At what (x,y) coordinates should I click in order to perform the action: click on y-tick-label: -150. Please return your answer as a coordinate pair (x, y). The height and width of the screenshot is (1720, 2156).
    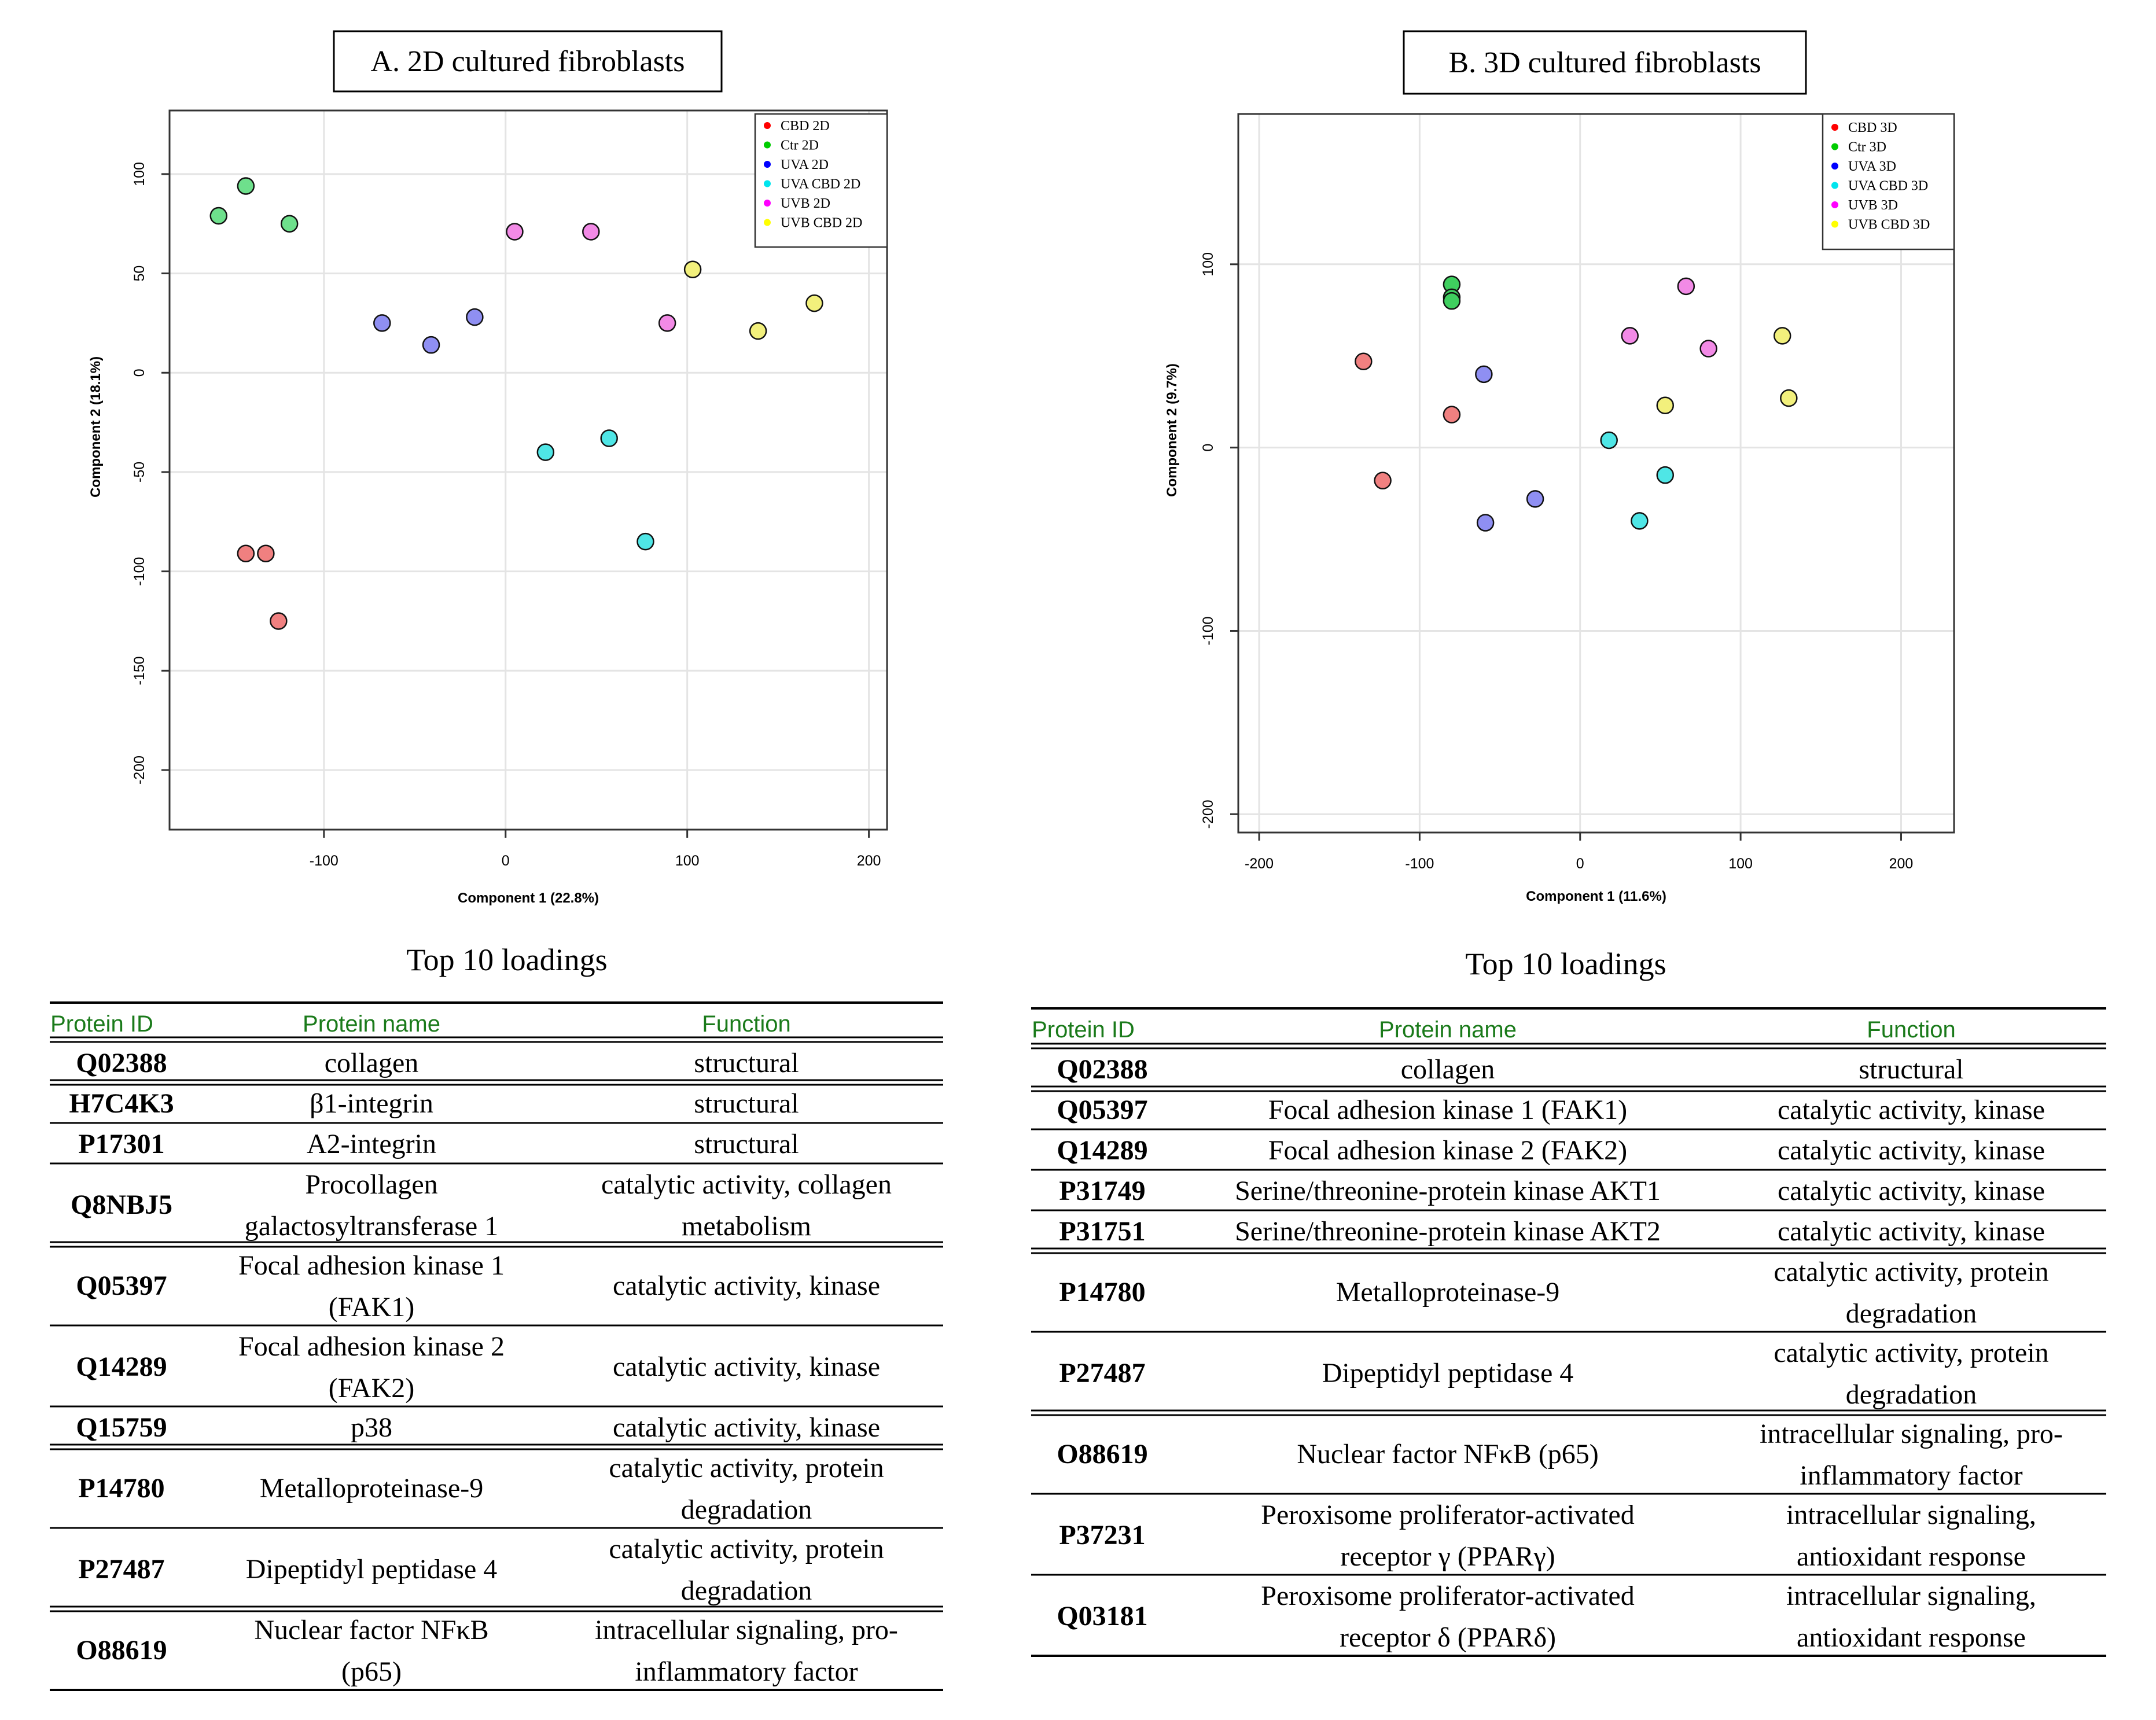
    Looking at the image, I should click on (140, 671).